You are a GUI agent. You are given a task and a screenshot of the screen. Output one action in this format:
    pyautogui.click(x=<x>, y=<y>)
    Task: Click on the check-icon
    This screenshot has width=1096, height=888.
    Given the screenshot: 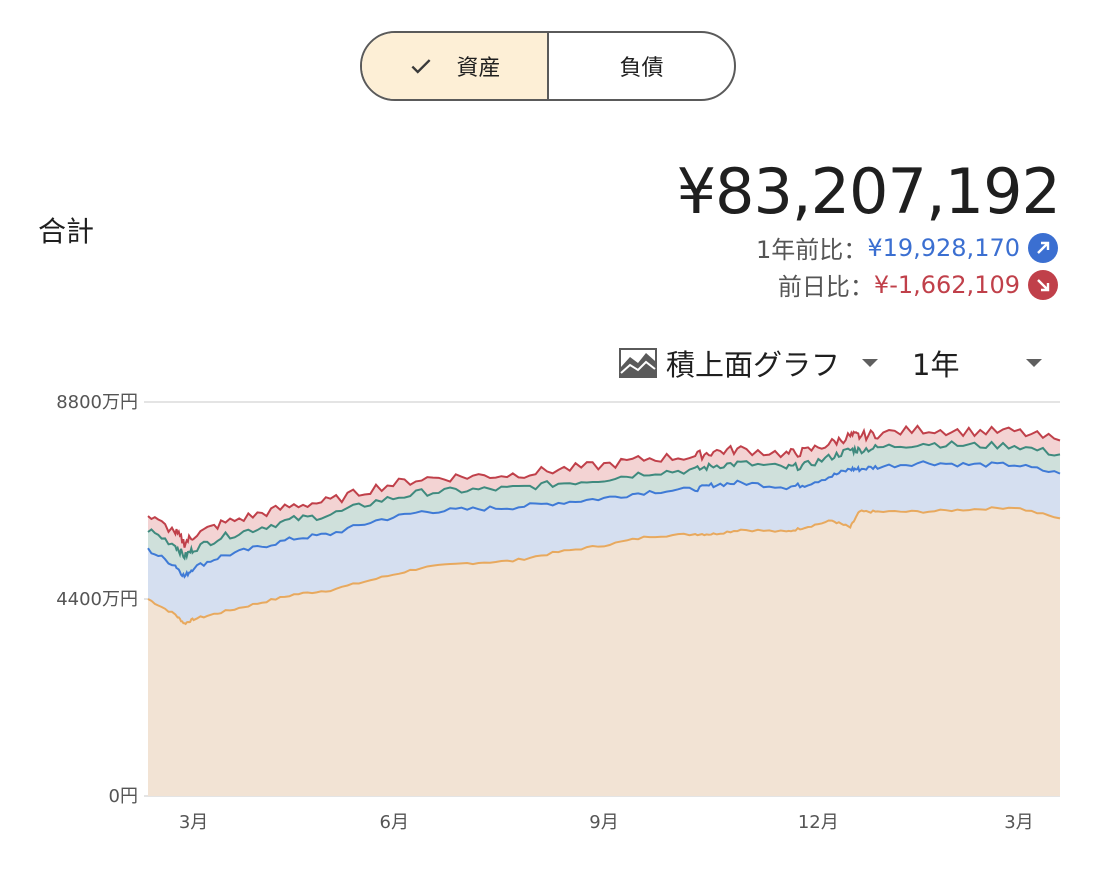 What is the action you would take?
    pyautogui.click(x=421, y=66)
    